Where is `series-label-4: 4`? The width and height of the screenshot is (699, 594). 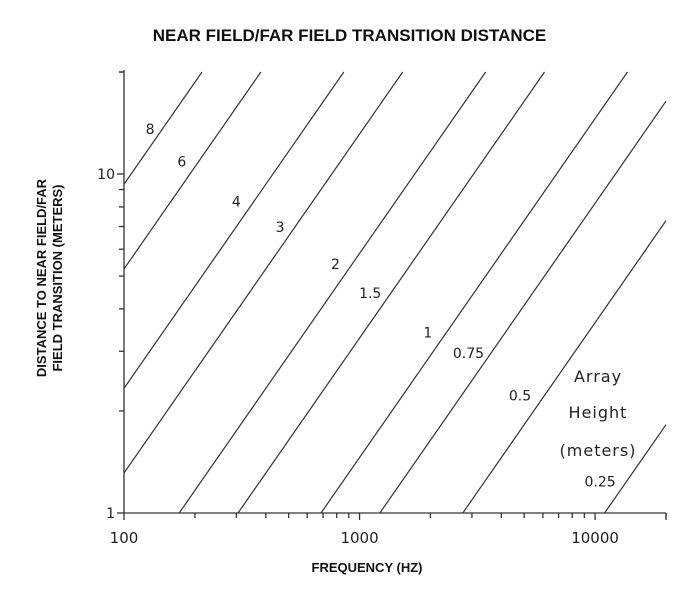
series-label-4: 4 is located at coordinates (236, 202).